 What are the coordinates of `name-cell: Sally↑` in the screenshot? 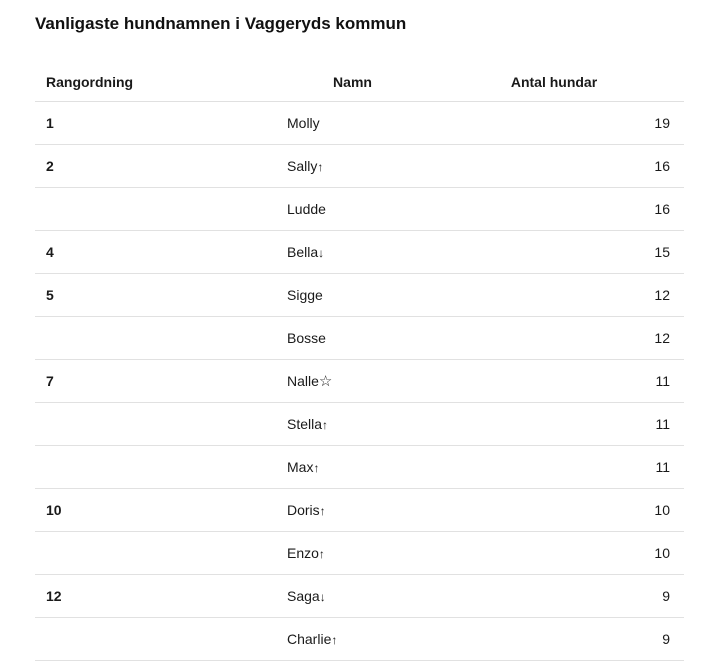 It's located at (352, 166).